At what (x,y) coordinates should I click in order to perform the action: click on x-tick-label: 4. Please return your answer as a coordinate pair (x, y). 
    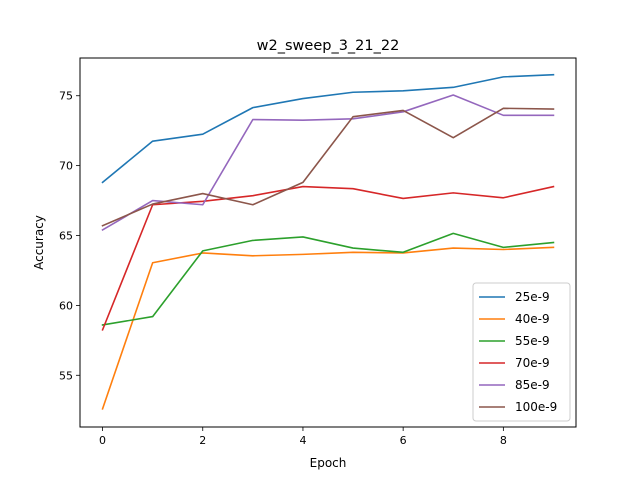
    Looking at the image, I should click on (302, 440).